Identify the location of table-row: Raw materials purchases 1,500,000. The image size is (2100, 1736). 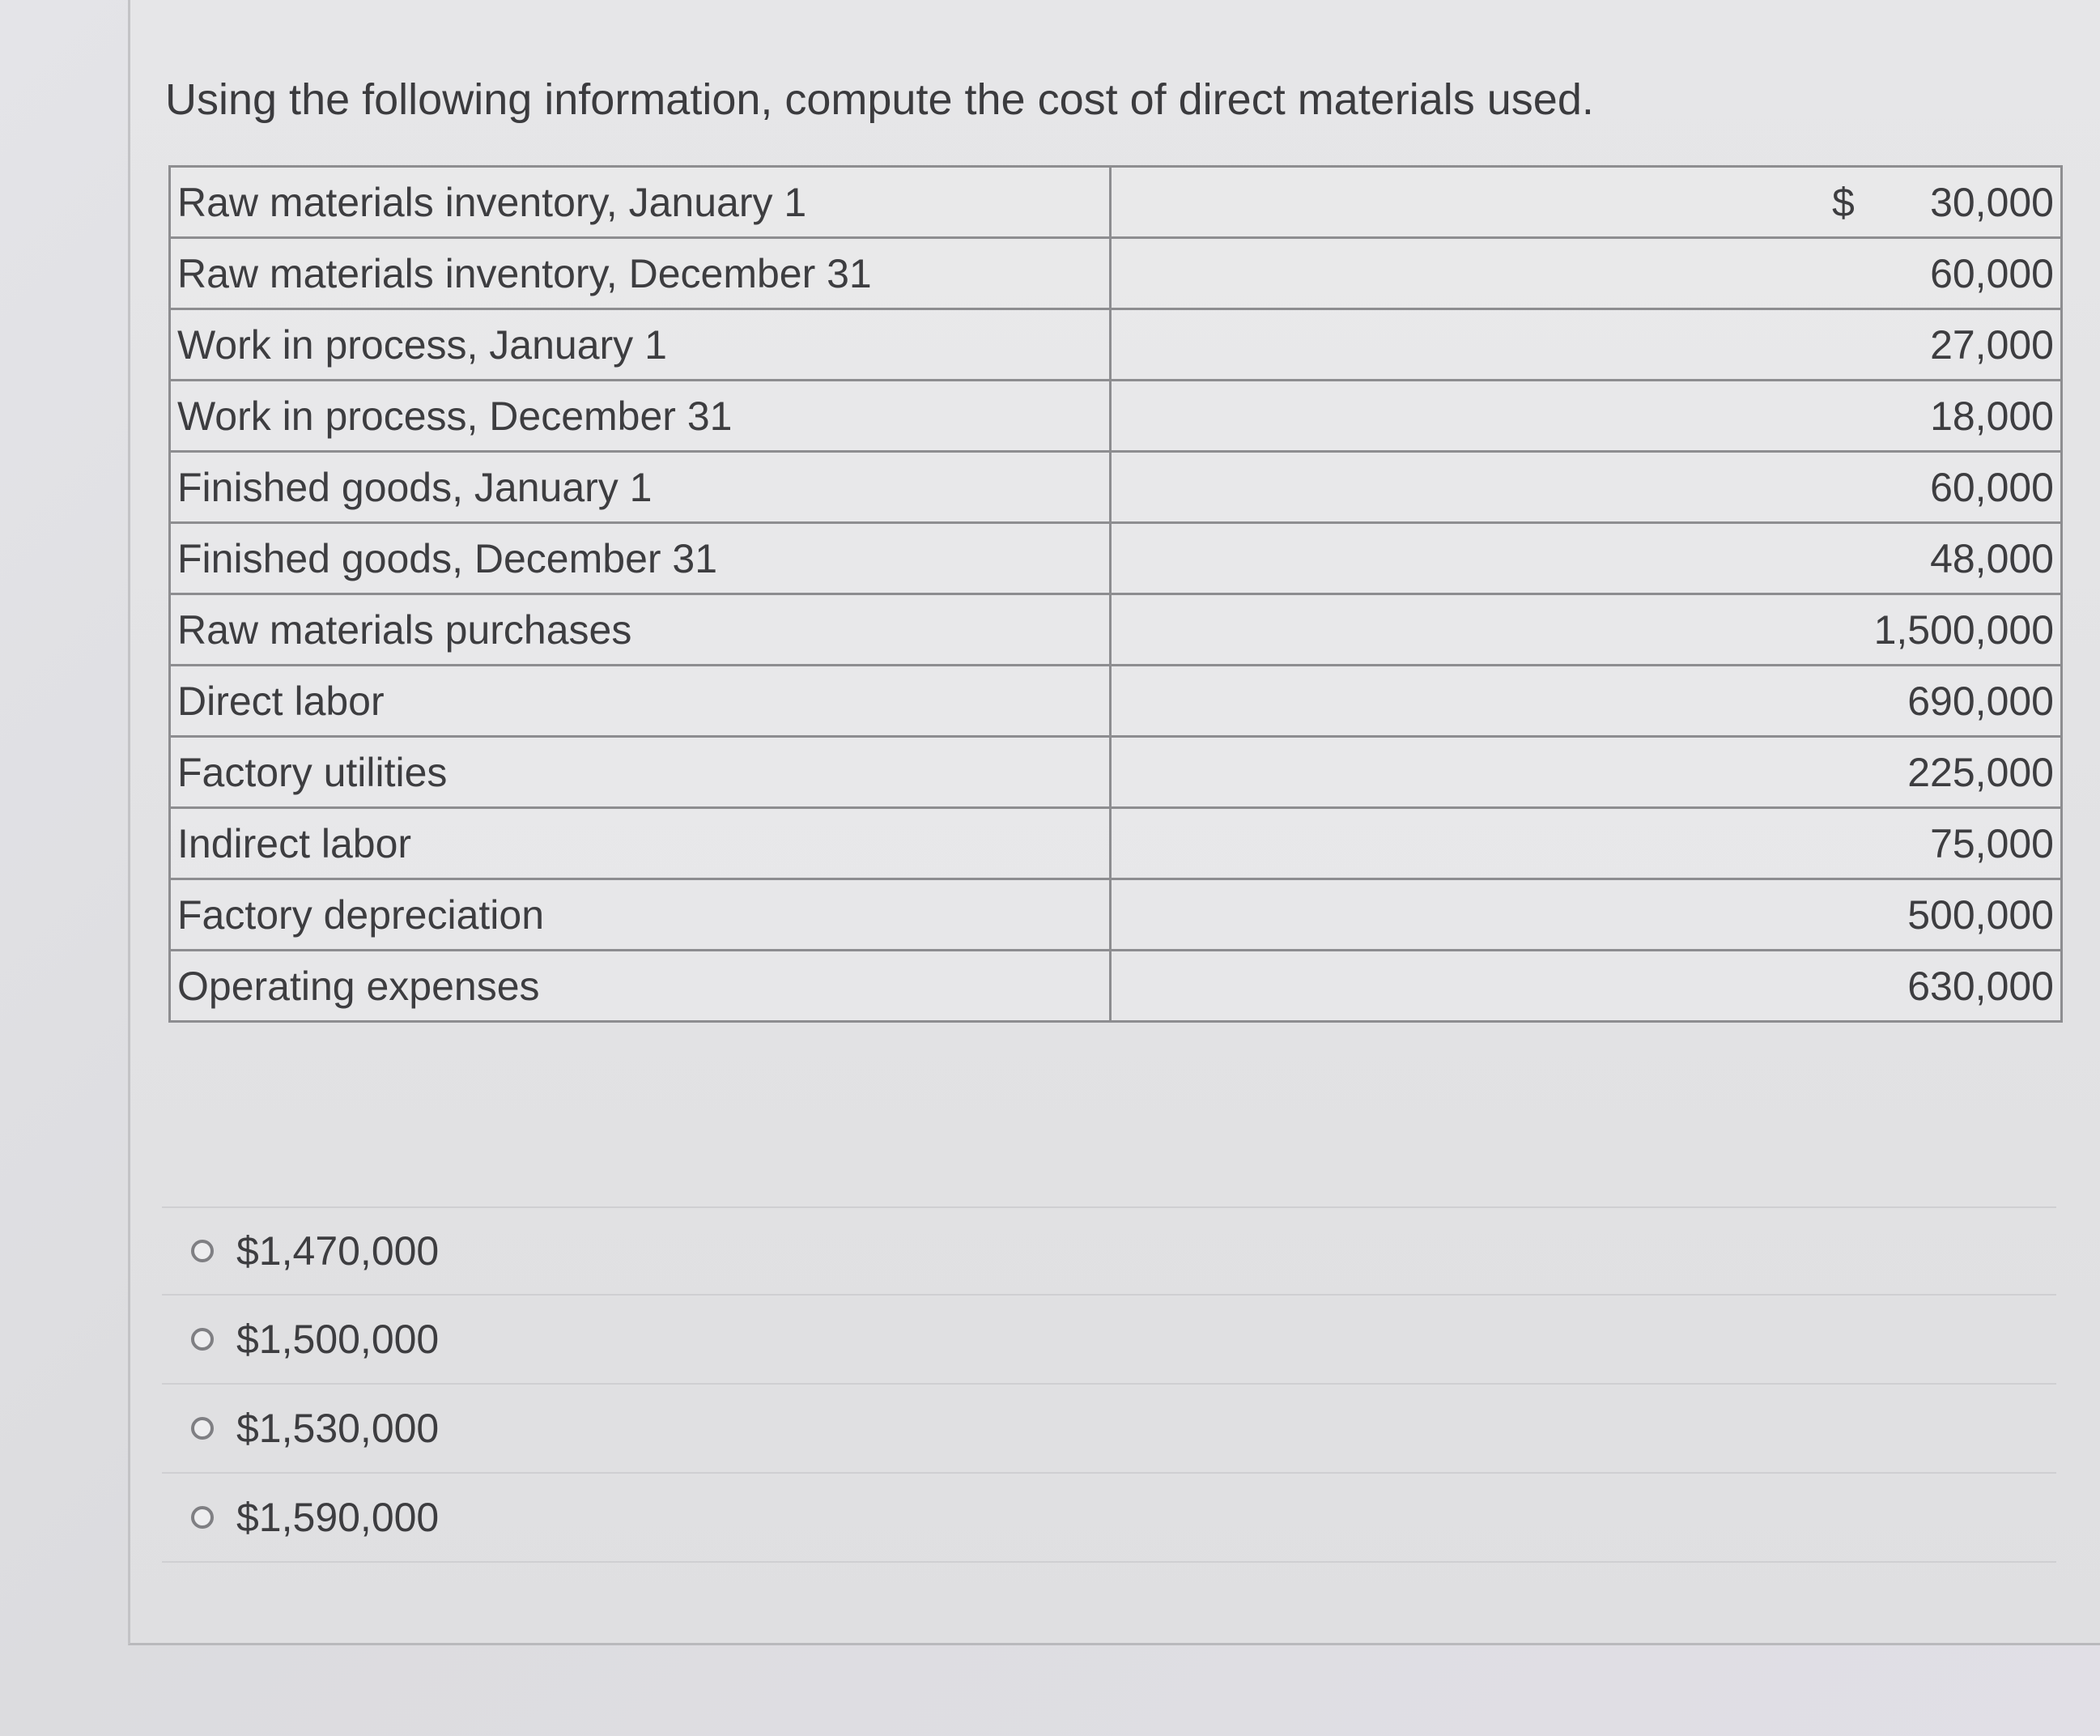
(1115, 629).